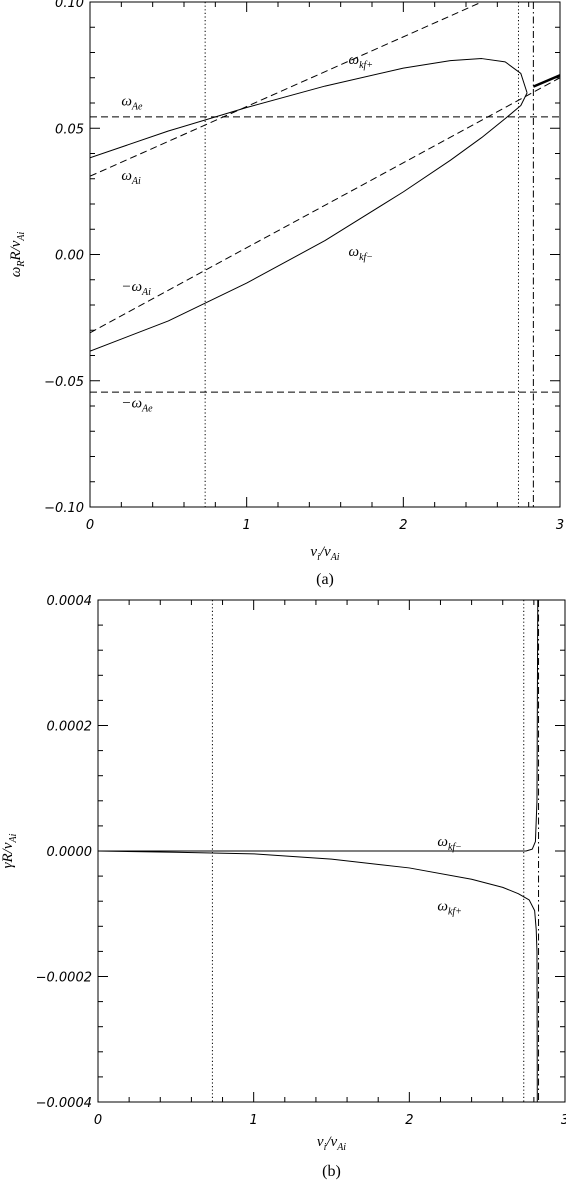  I want to click on annotation-label: −ωAe, so click(137, 404).